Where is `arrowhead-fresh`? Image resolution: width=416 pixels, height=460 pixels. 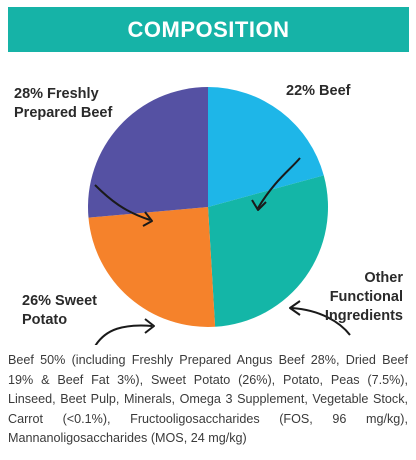
arrowhead-fresh is located at coordinates (147, 219).